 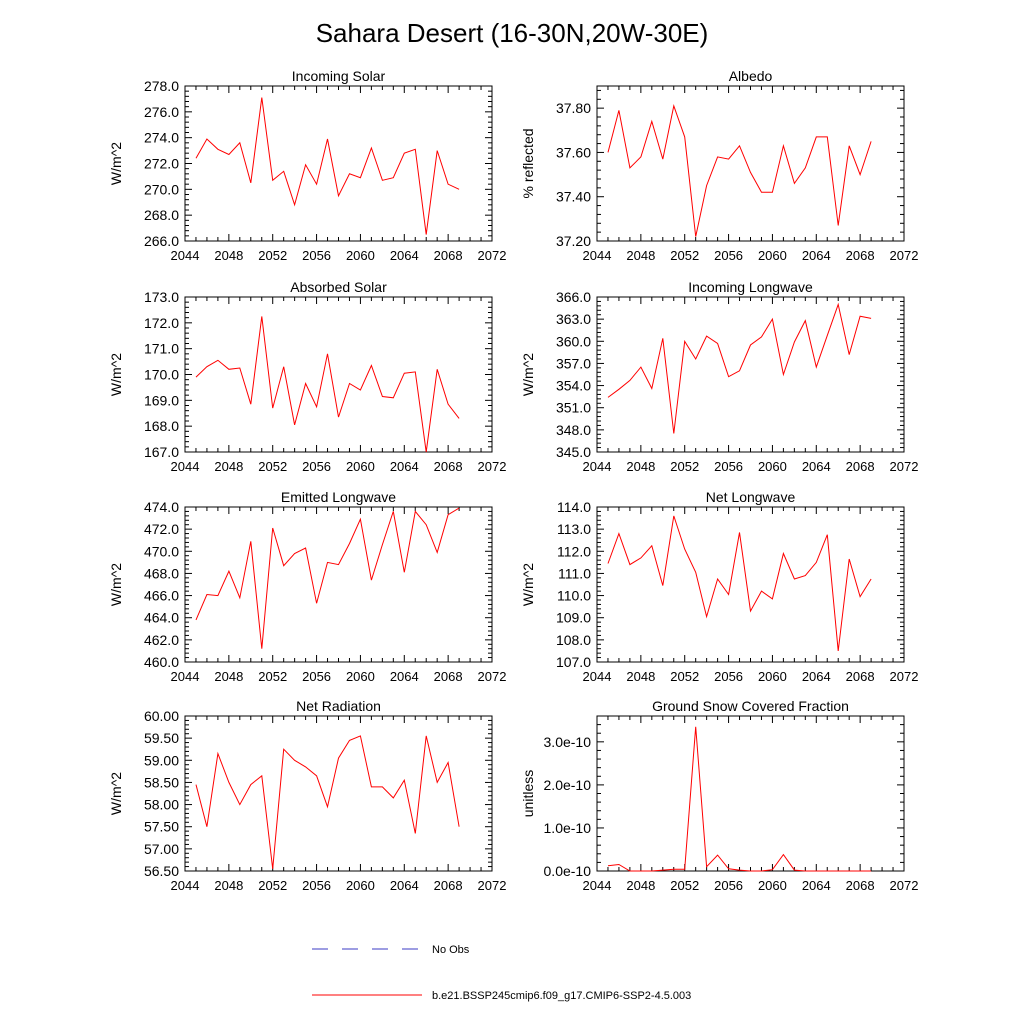 What do you see at coordinates (751, 76) in the screenshot?
I see `chart-title: Albedo` at bounding box center [751, 76].